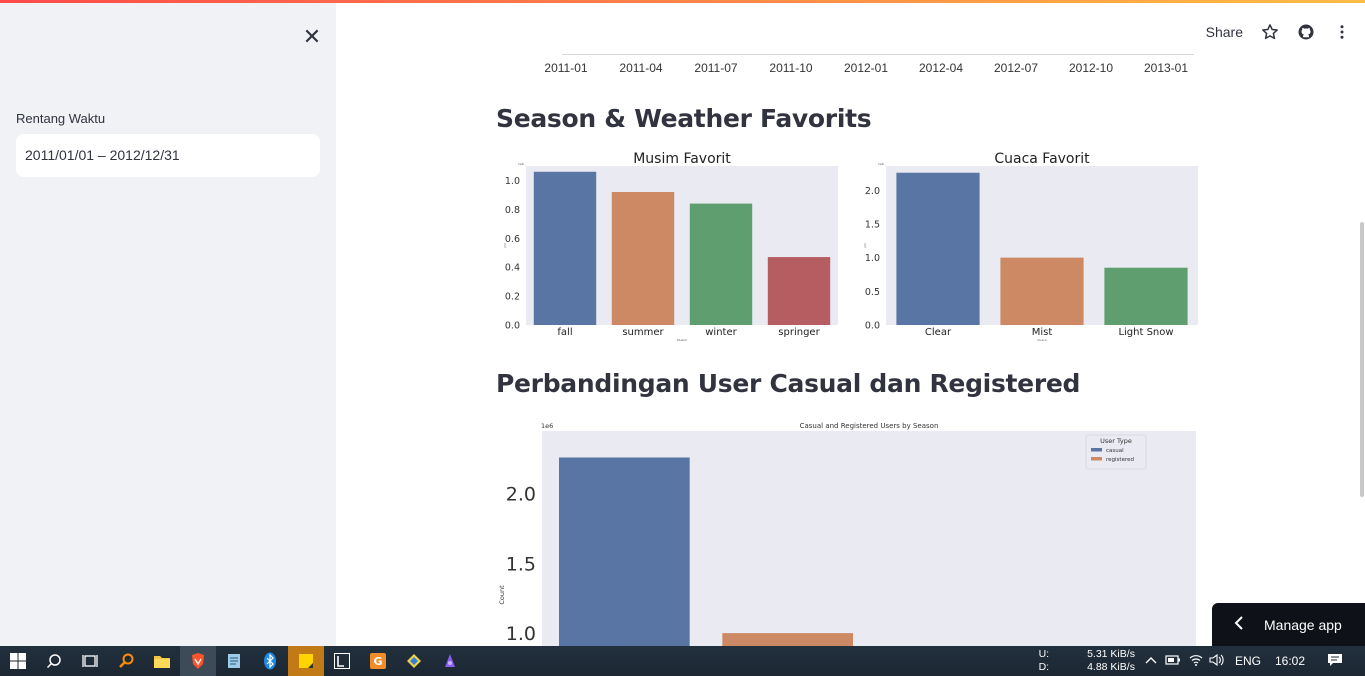 The width and height of the screenshot is (1365, 676). Describe the element at coordinates (682, 159) in the screenshot. I see `chart-title: Musim Favorit` at that location.